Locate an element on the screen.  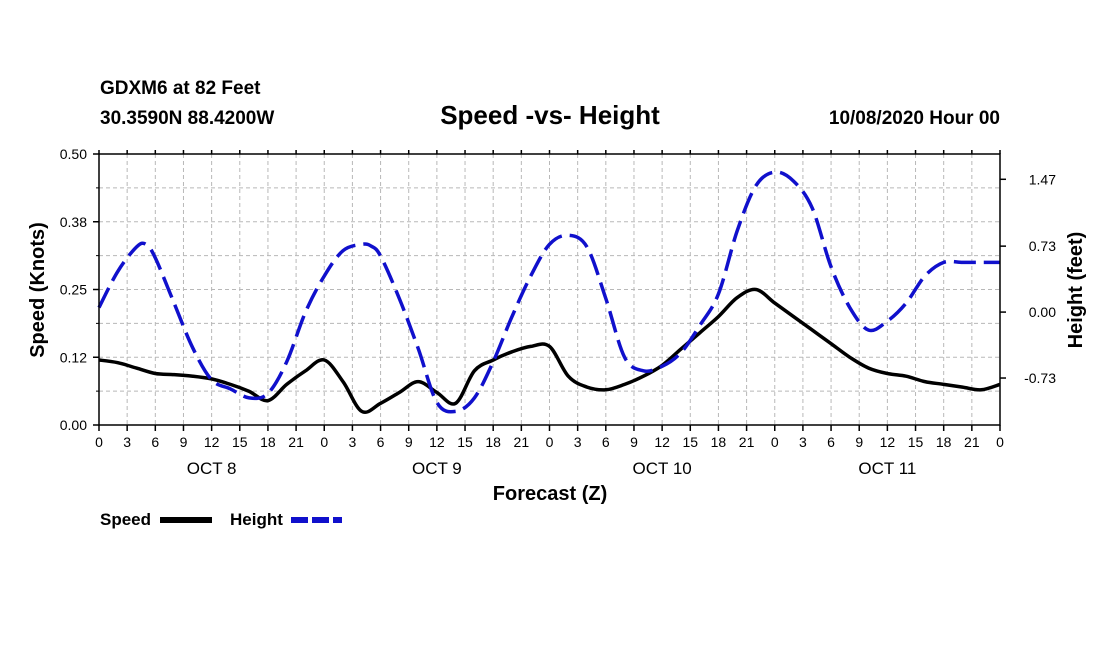
day-label: OCT 8 is located at coordinates (212, 468).